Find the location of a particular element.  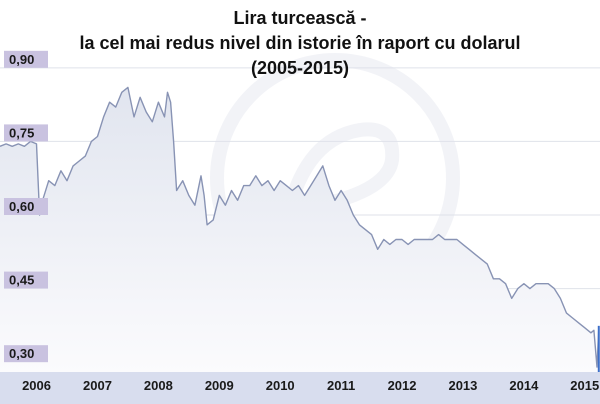

x-axis-band is located at coordinates (300, 388).